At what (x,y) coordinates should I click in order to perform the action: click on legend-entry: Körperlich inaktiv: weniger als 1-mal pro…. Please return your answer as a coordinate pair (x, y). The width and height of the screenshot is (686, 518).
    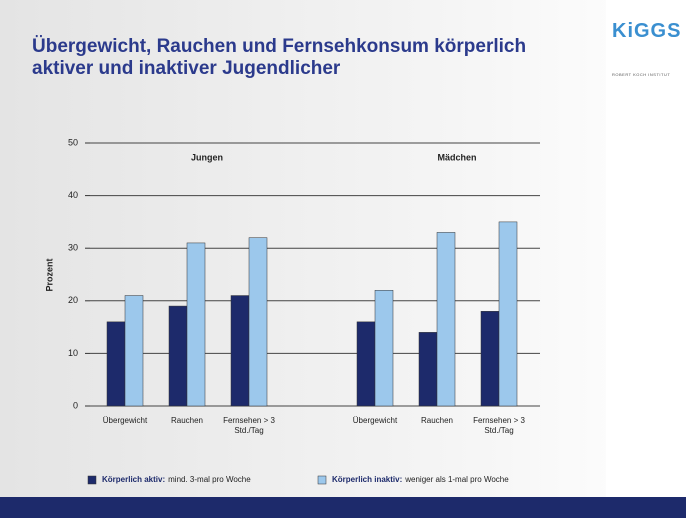
    Looking at the image, I should click on (420, 479).